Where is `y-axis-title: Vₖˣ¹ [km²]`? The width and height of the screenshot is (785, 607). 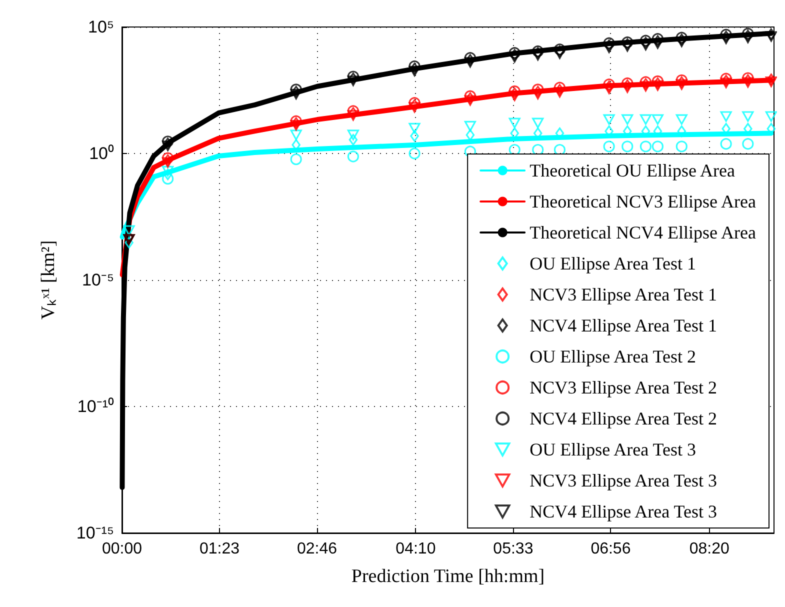 y-axis-title: Vₖˣ¹ [km²] is located at coordinates (48, 280).